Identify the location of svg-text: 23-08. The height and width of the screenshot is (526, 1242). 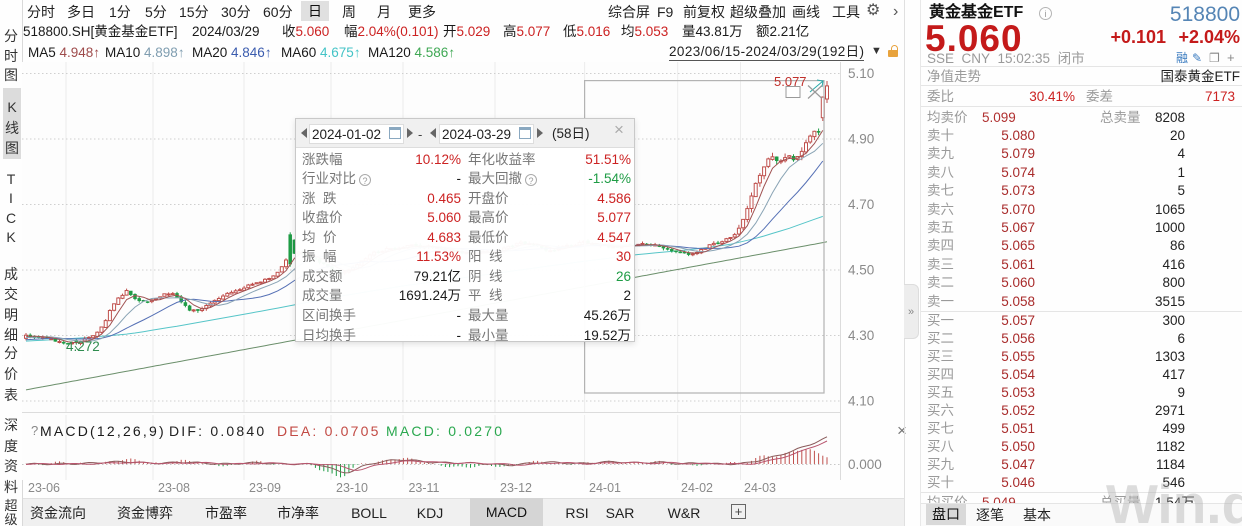
(174, 488).